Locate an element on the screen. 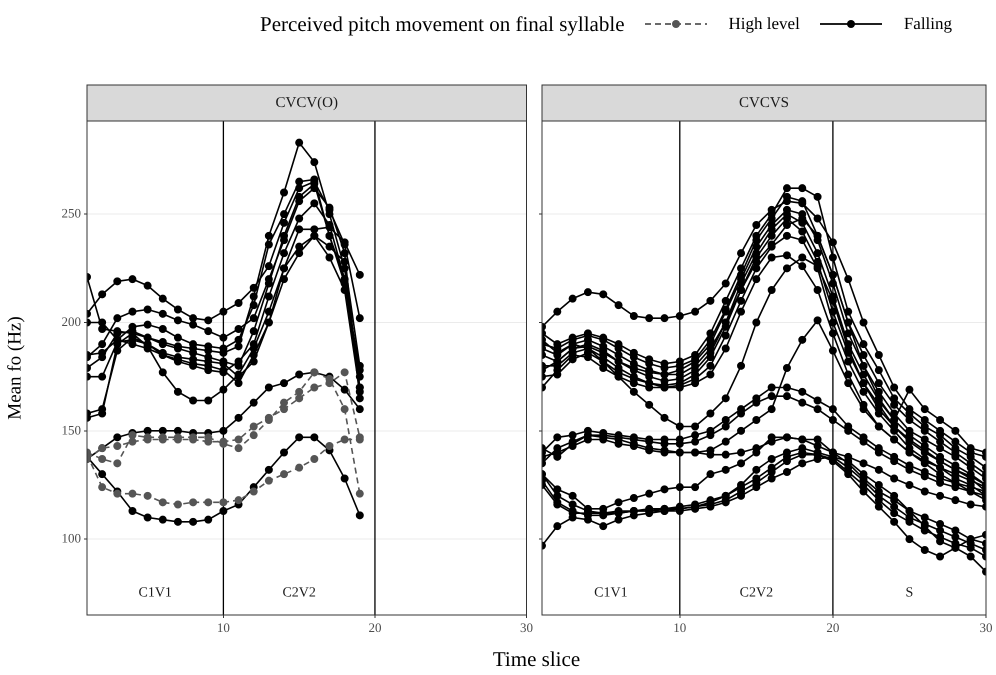  y-tick-label: 100 is located at coordinates (71, 538).